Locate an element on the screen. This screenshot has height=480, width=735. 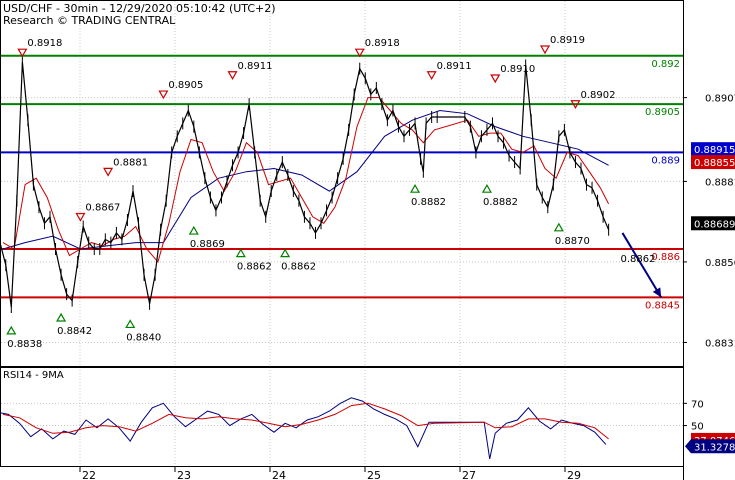
rsi-ma-line is located at coordinates (305, 421).